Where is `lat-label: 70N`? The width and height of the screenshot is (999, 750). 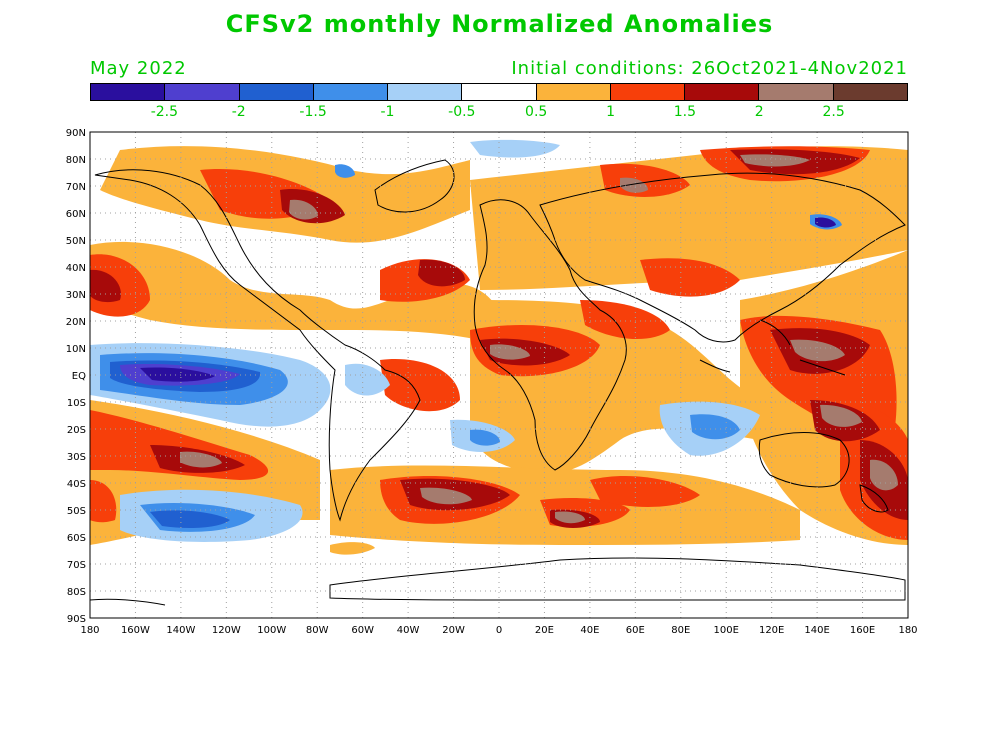
lat-label: 70N is located at coordinates (76, 187).